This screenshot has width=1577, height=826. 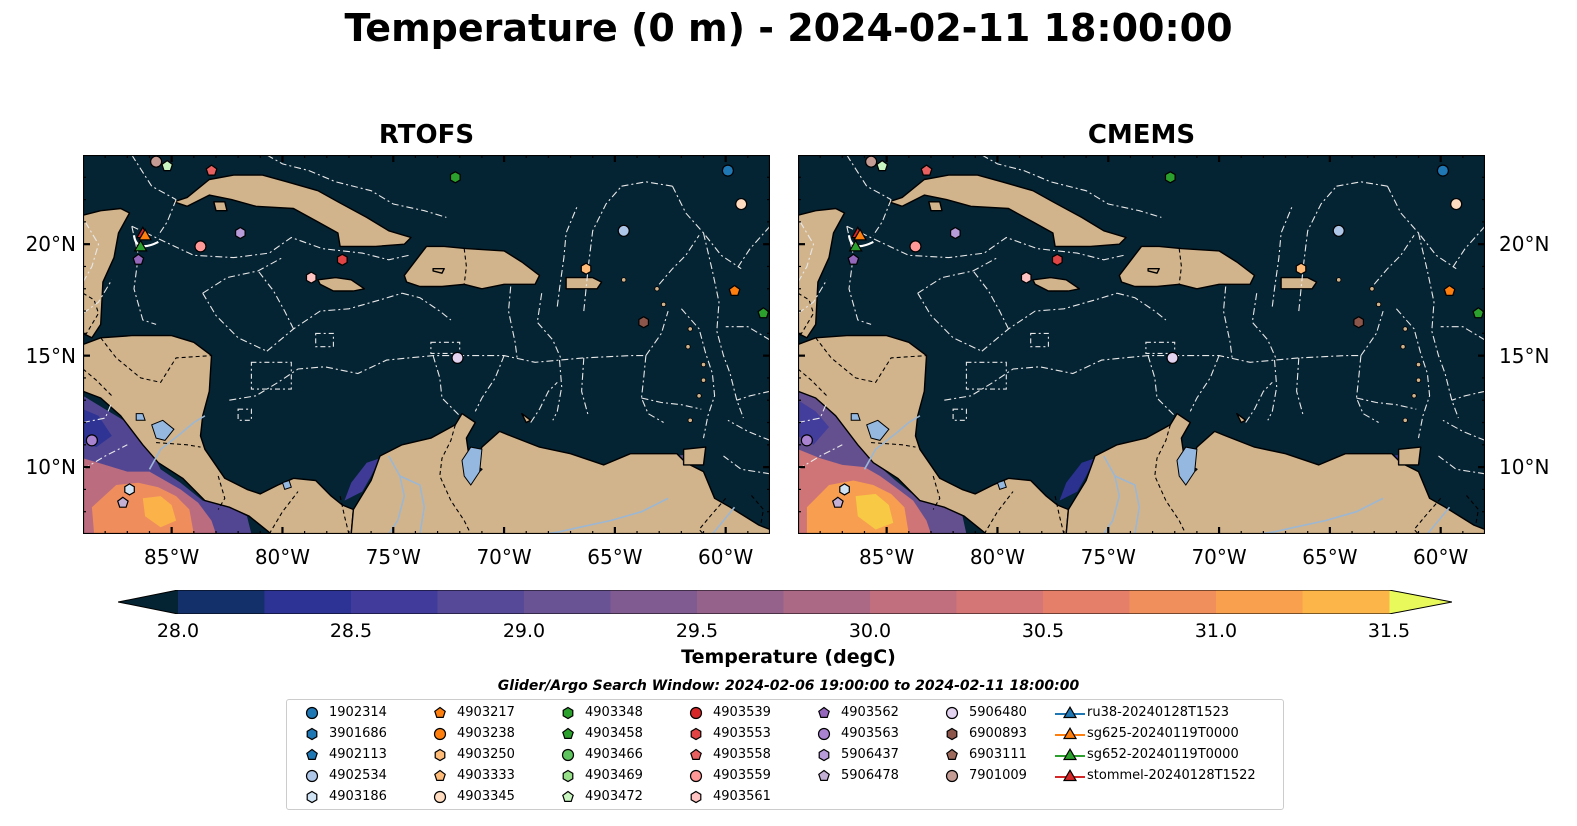 What do you see at coordinates (292, 211) in the screenshot?
I see `cuba-land-rtofs` at bounding box center [292, 211].